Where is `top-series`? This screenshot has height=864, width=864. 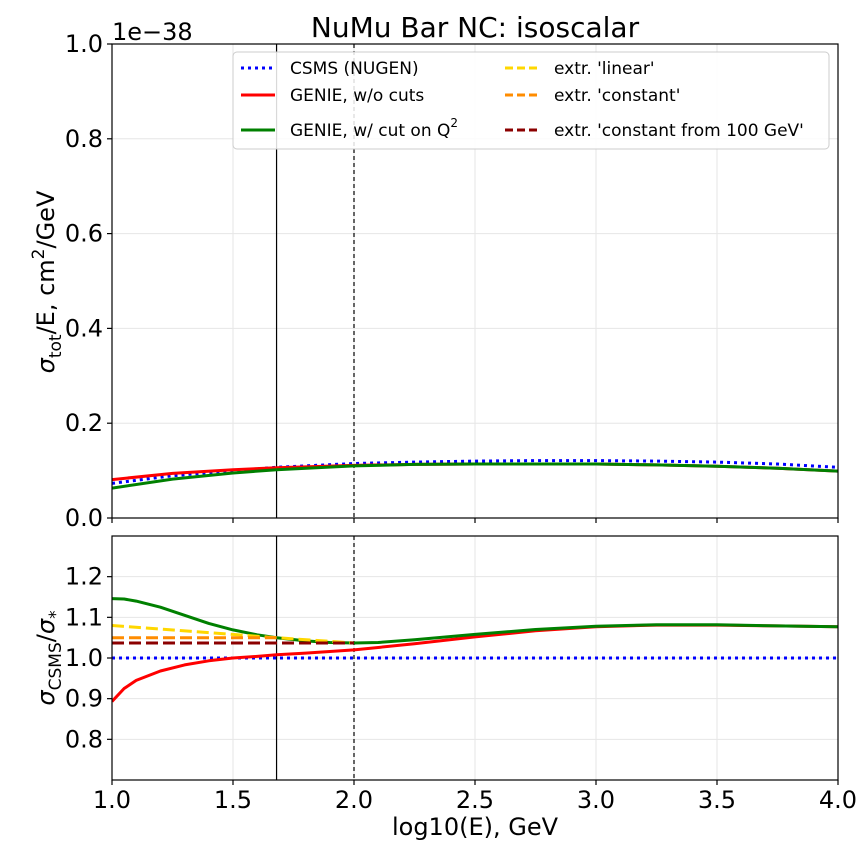 top-series is located at coordinates (475, 474).